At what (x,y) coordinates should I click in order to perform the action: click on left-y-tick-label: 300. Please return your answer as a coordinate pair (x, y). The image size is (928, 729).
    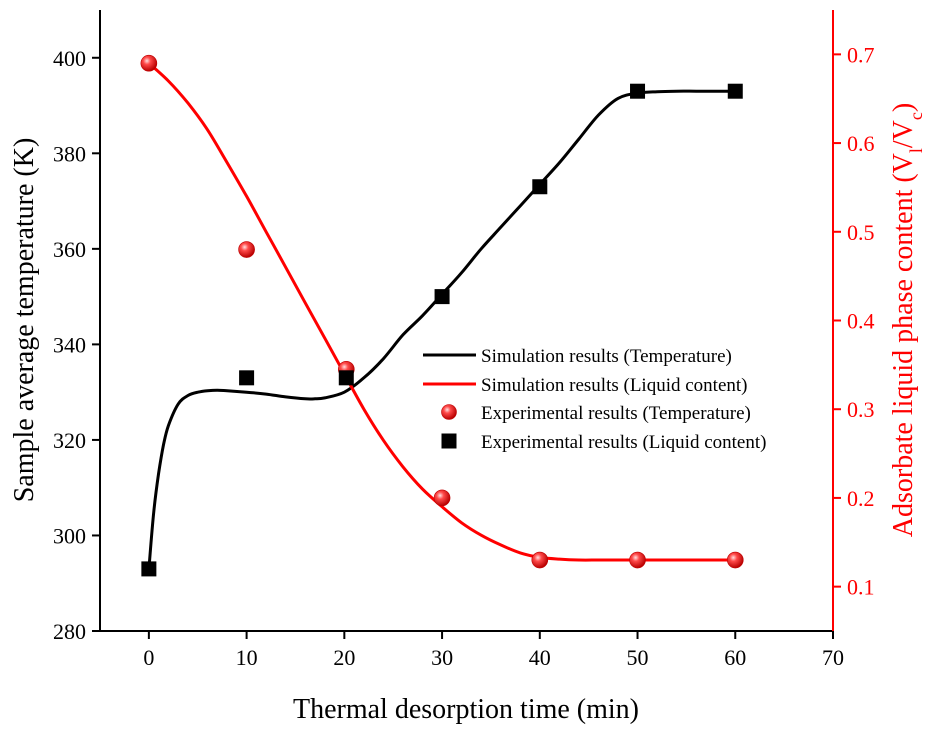
    Looking at the image, I should click on (69, 535).